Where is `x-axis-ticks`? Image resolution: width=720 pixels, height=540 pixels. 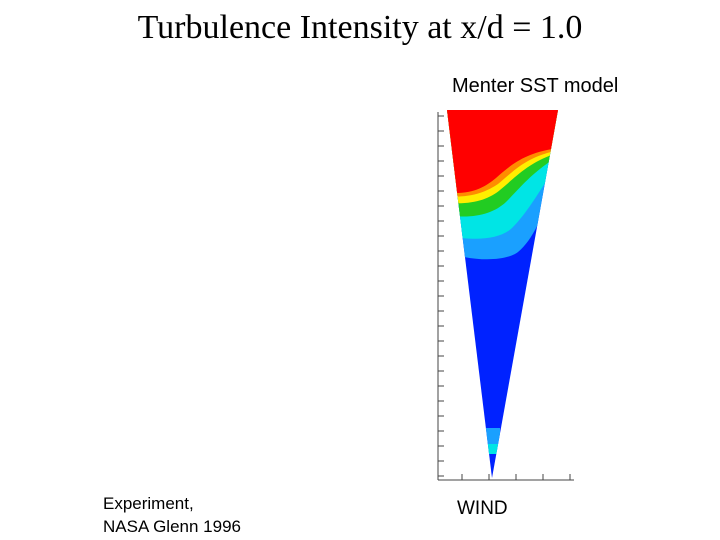
x-axis-ticks is located at coordinates (516, 477).